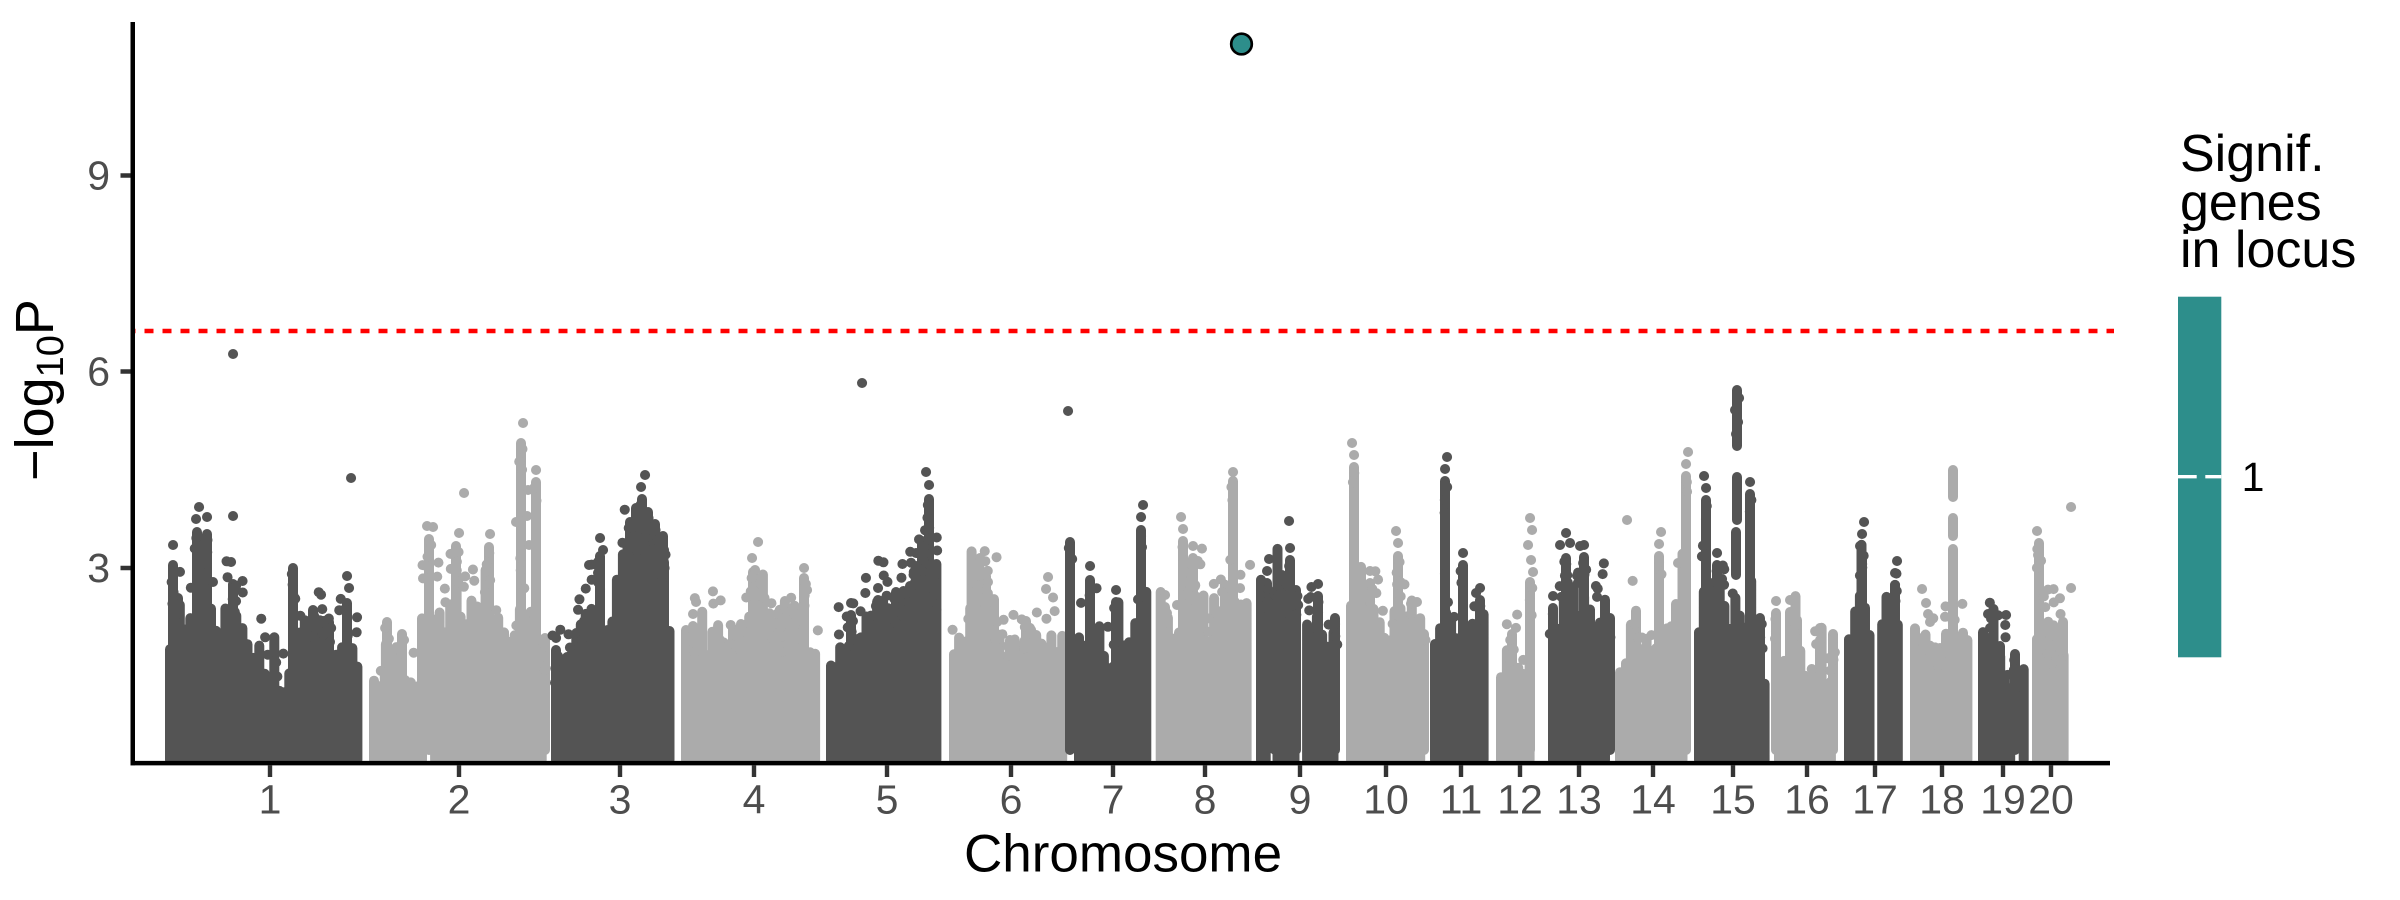 The height and width of the screenshot is (900, 2400). I want to click on svg-text: 7, so click(1113, 800).